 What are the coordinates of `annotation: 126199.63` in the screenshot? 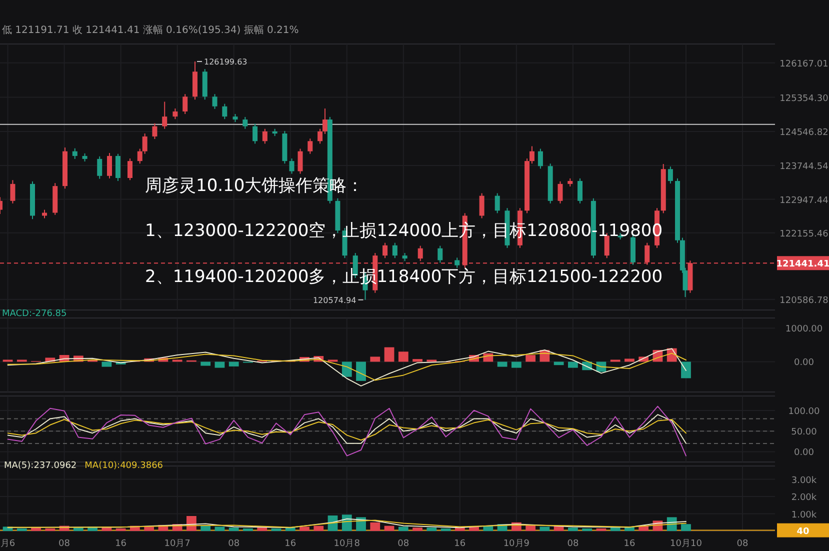 It's located at (226, 61).